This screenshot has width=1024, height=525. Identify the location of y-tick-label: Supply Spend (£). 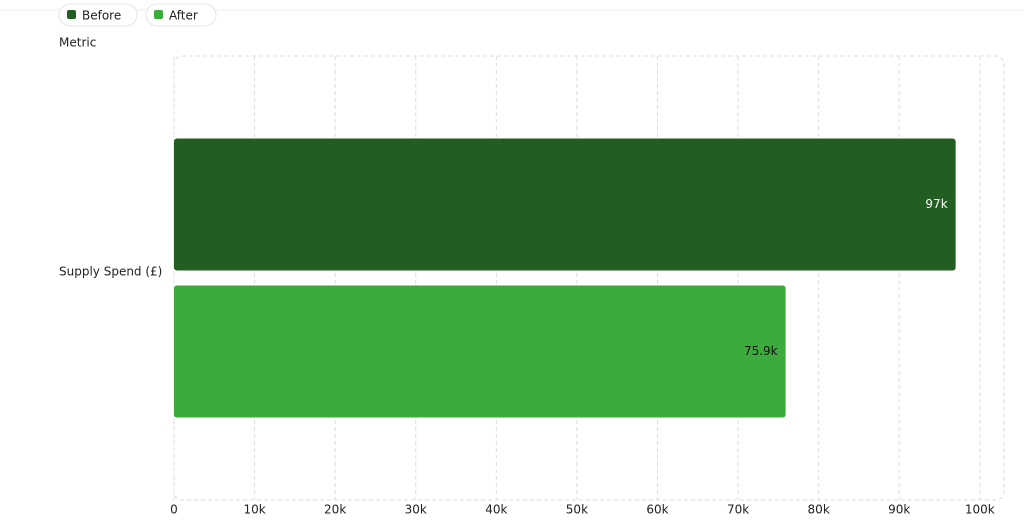
(110, 272).